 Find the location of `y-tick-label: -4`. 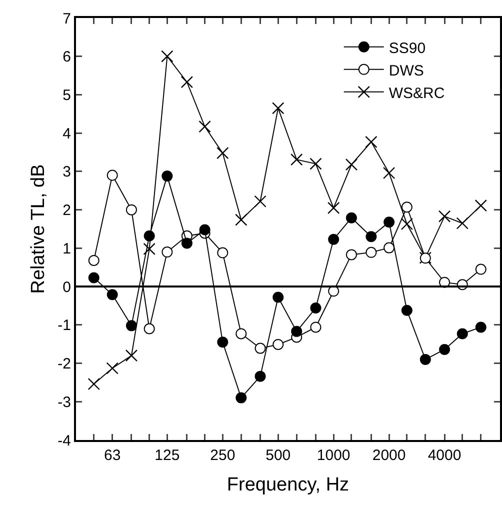

y-tick-label: -4 is located at coordinates (64, 441).